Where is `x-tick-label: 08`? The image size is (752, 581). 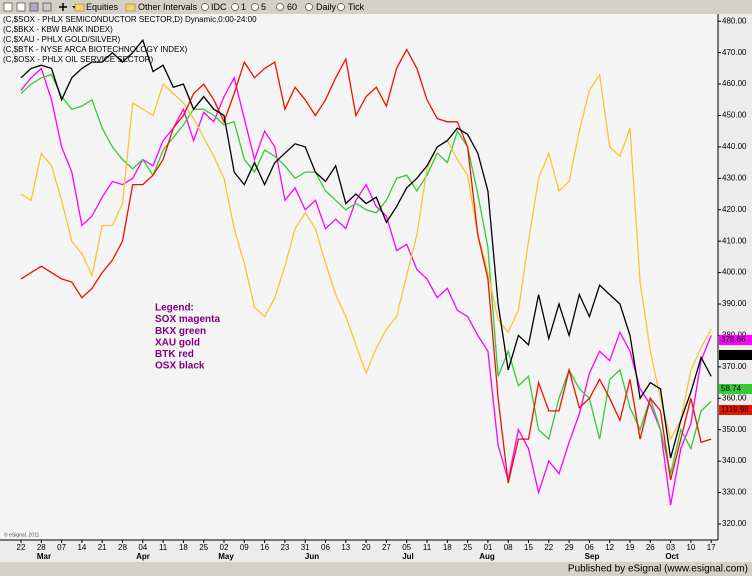 x-tick-label: 08 is located at coordinates (508, 547).